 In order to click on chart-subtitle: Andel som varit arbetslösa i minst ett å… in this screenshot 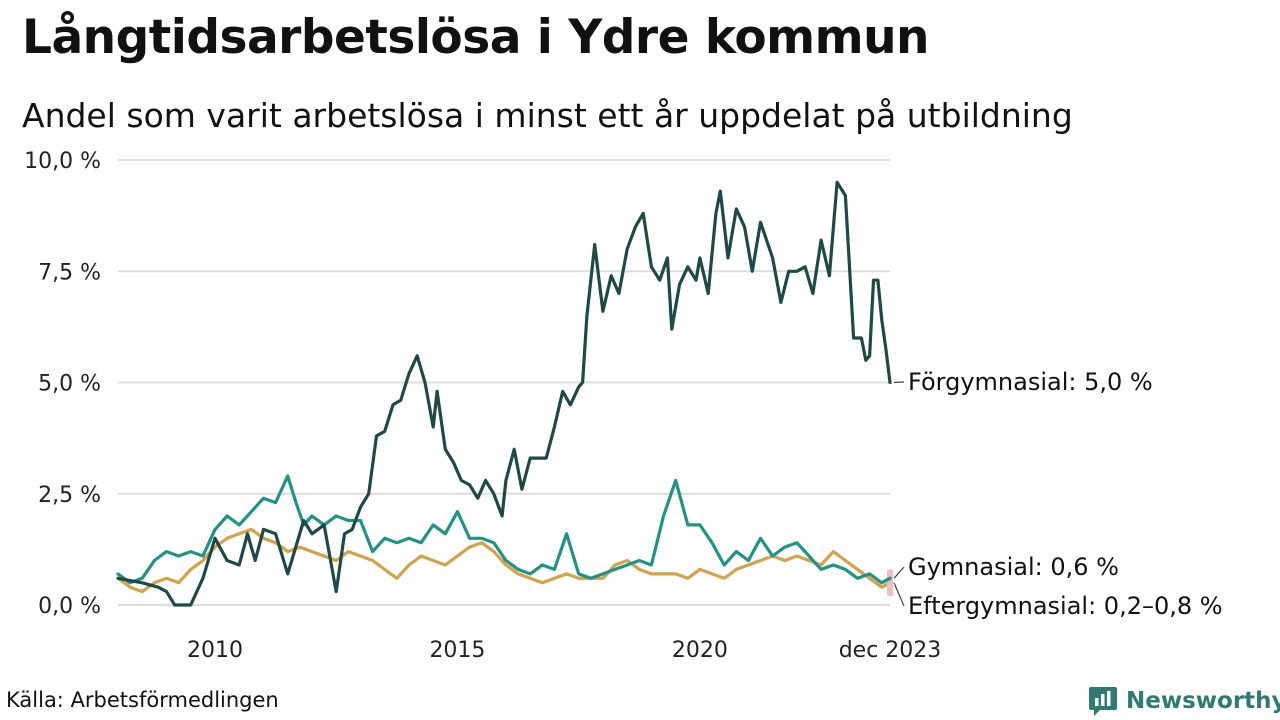, I will do `click(547, 115)`.